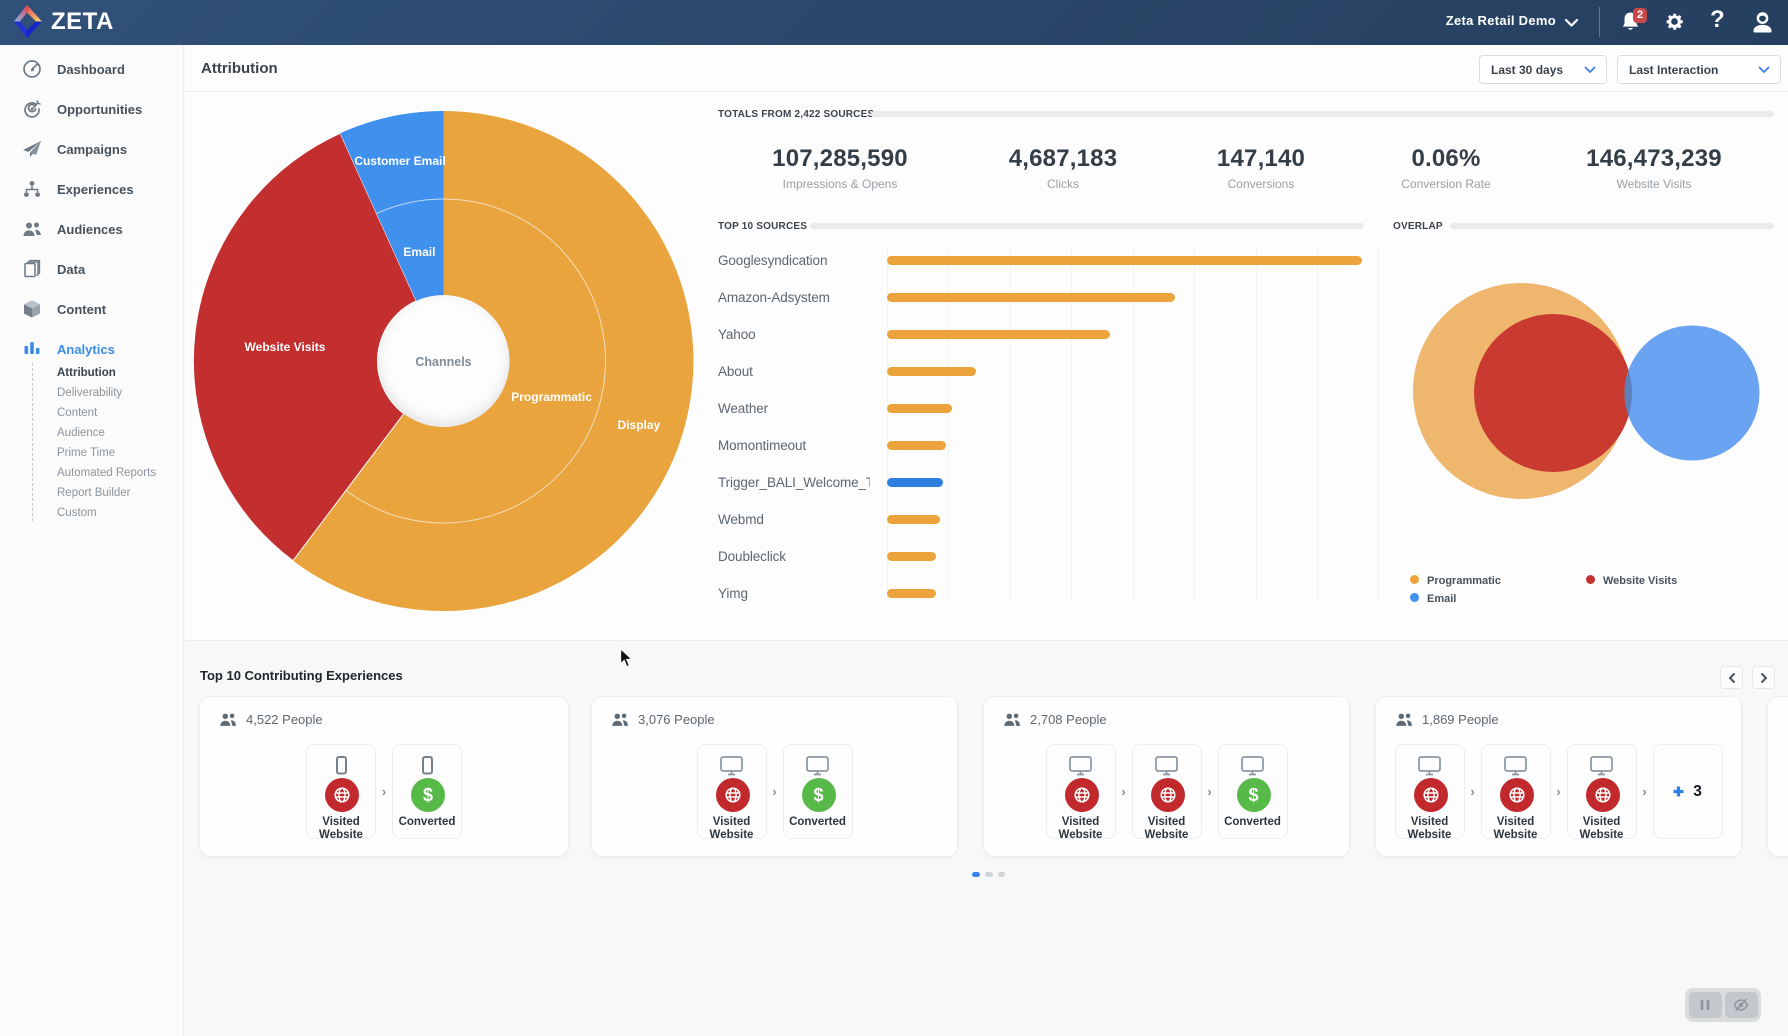  What do you see at coordinates (443, 362) in the screenshot?
I see `svg-text: Channels` at bounding box center [443, 362].